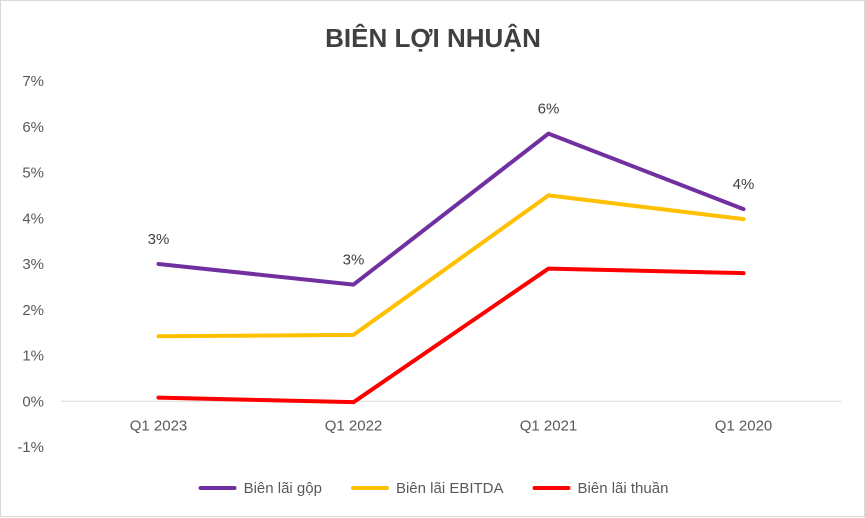 The height and width of the screenshot is (518, 865). I want to click on y-tick-label: 6%, so click(33, 127).